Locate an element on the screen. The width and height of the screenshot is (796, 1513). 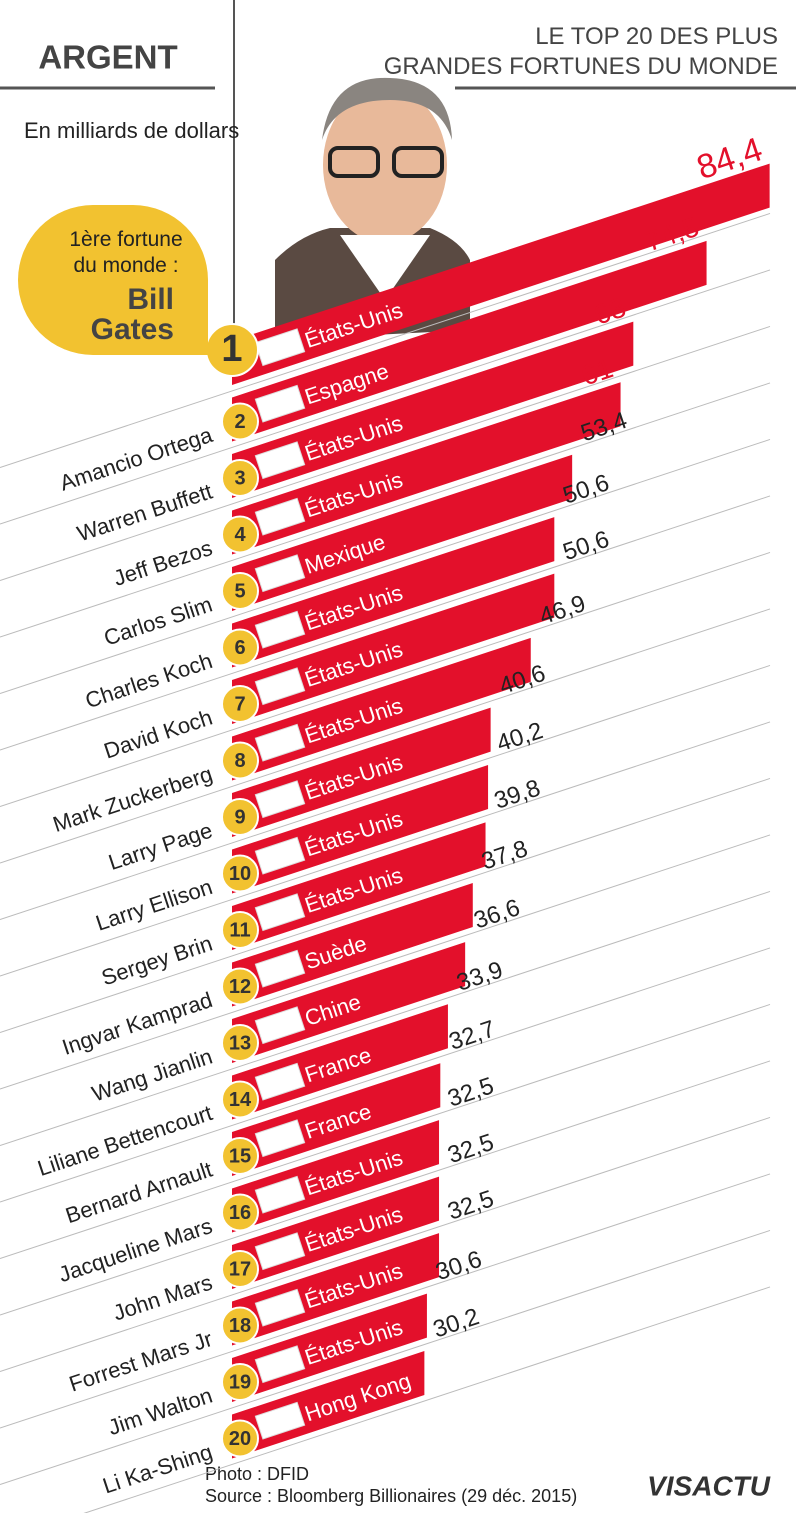
rank-label: 5 is located at coordinates (239, 591).